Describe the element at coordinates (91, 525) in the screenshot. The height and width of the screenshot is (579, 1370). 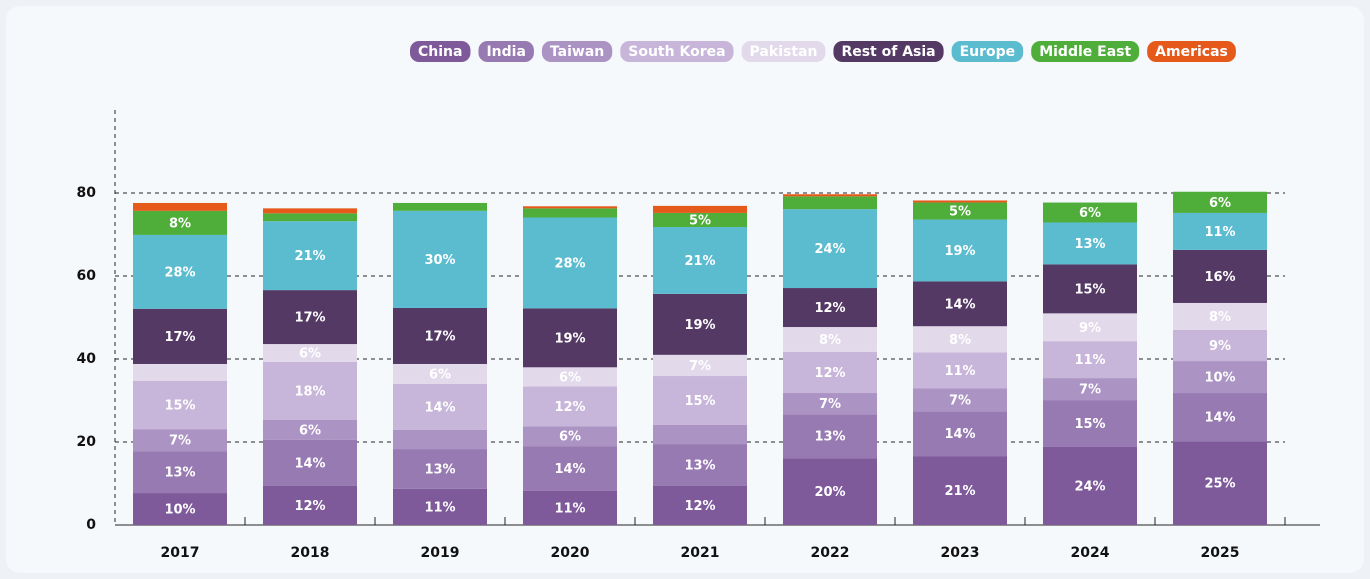
I see `y-tick-label: 0` at that location.